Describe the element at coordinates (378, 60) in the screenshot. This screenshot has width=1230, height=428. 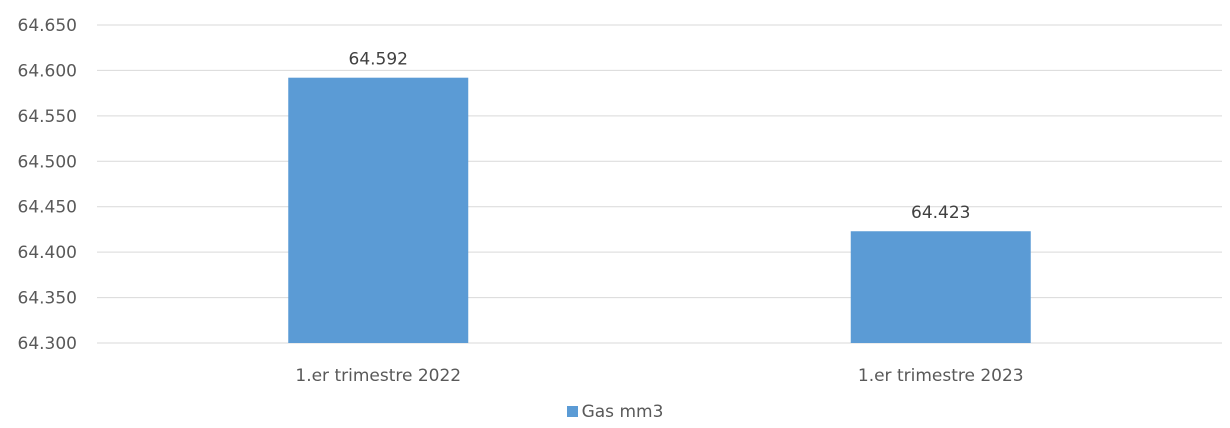
I see `data-label: 64.592` at that location.